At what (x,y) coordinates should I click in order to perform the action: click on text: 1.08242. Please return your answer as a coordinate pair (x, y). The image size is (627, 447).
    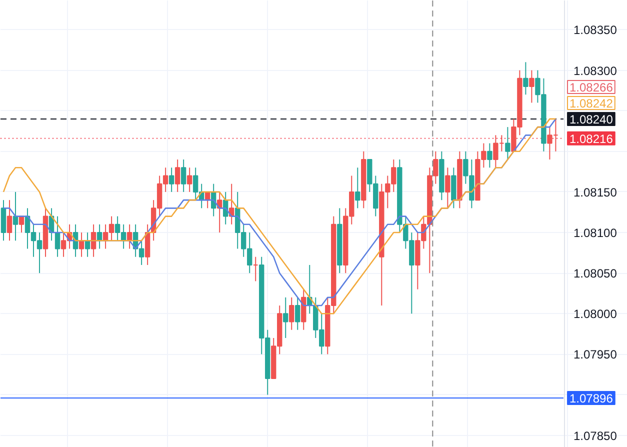
    Looking at the image, I should click on (592, 103).